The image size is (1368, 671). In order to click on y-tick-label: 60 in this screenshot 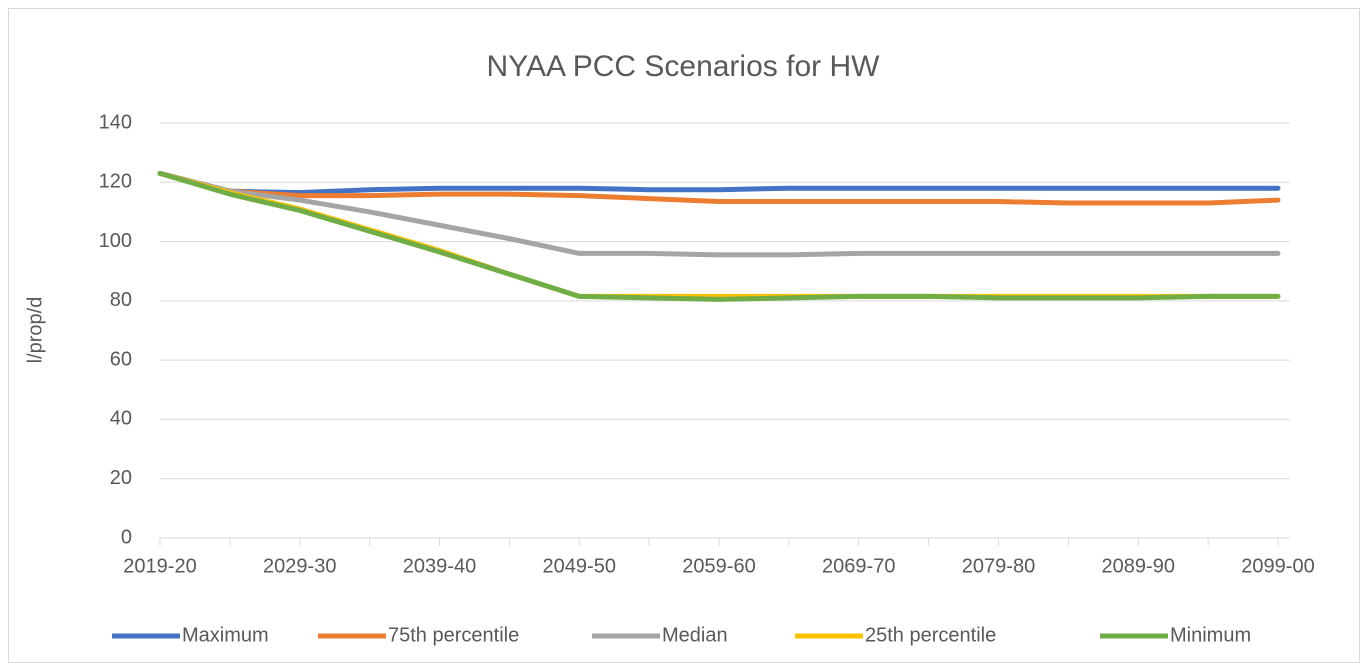, I will do `click(121, 359)`.